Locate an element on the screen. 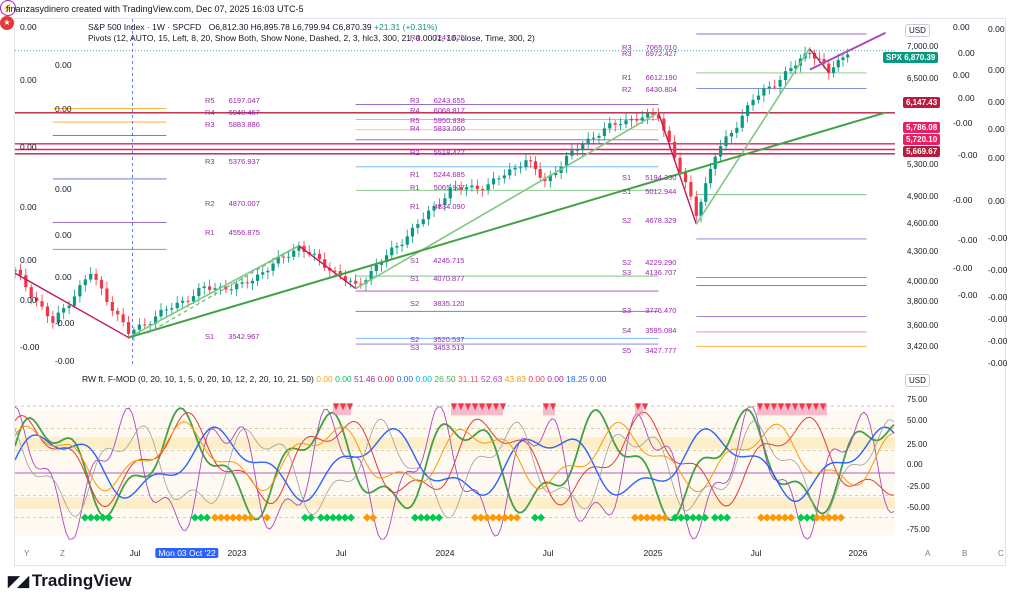 This screenshot has height=603, width=1024. pivot-value: 4245.715 is located at coordinates (449, 260).